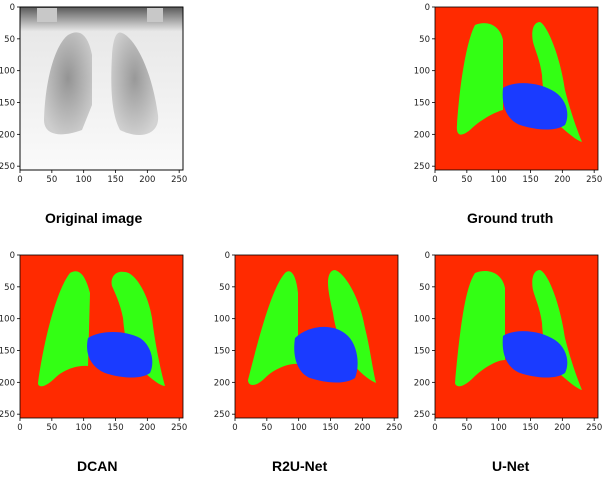 Image resolution: width=604 pixels, height=485 pixels. I want to click on caption-dcan: DCAN, so click(97, 466).